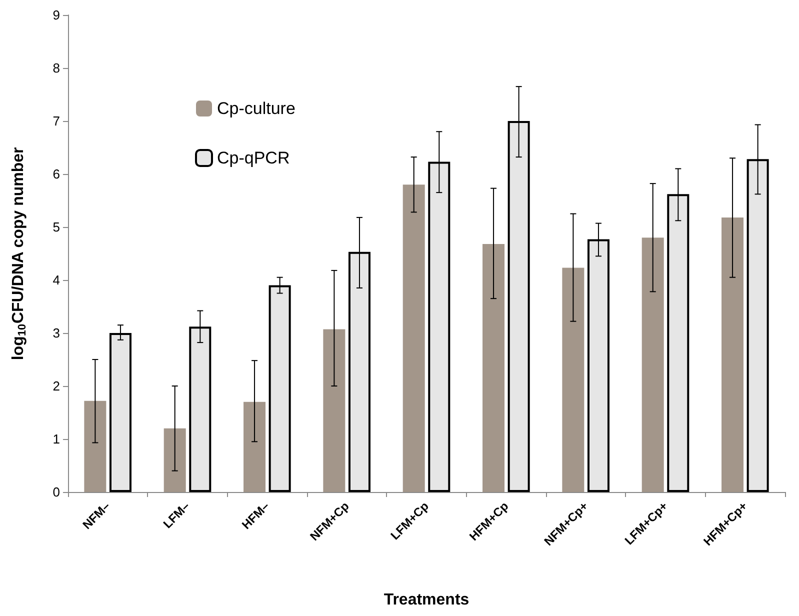  I want to click on y-tick-label: 5, so click(56, 227).